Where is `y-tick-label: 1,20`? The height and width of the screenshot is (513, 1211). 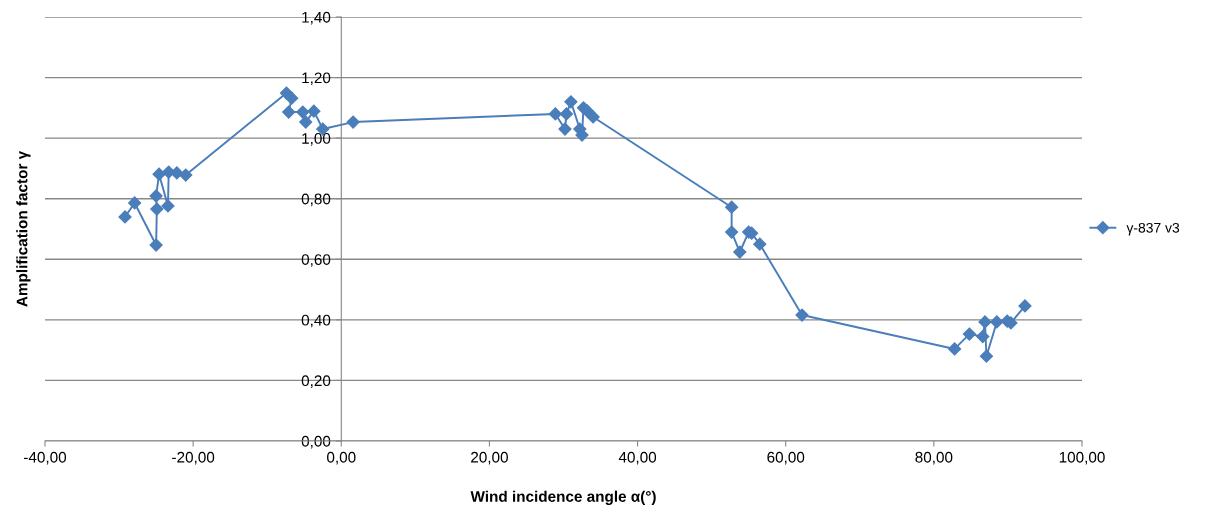 y-tick-label: 1,20 is located at coordinates (316, 79).